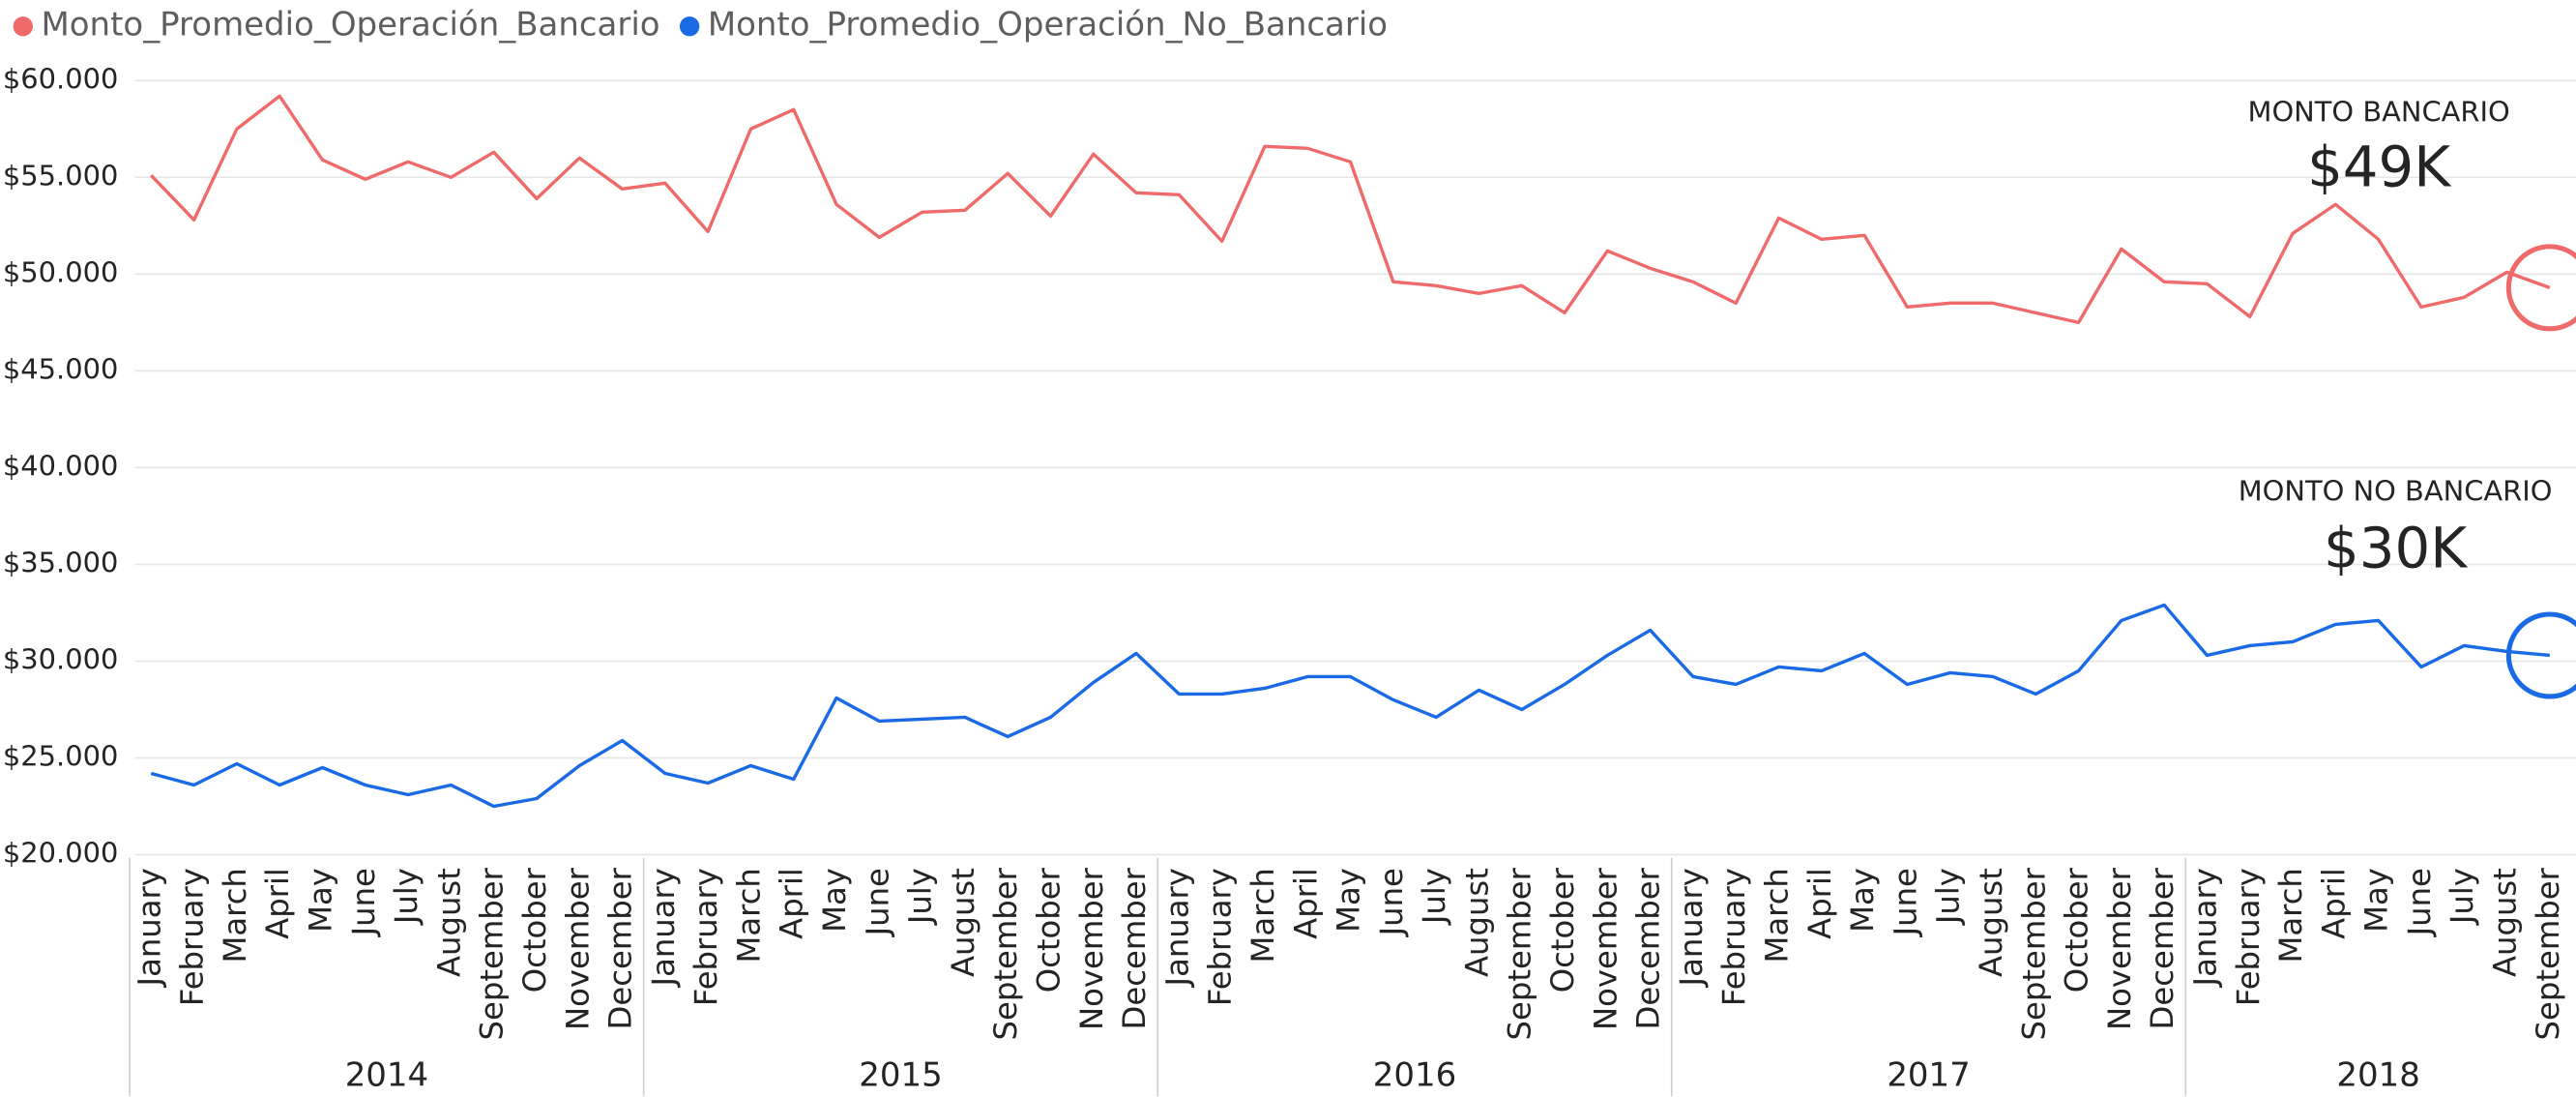  What do you see at coordinates (60, 466) in the screenshot?
I see `y-tick-label: $40.000` at bounding box center [60, 466].